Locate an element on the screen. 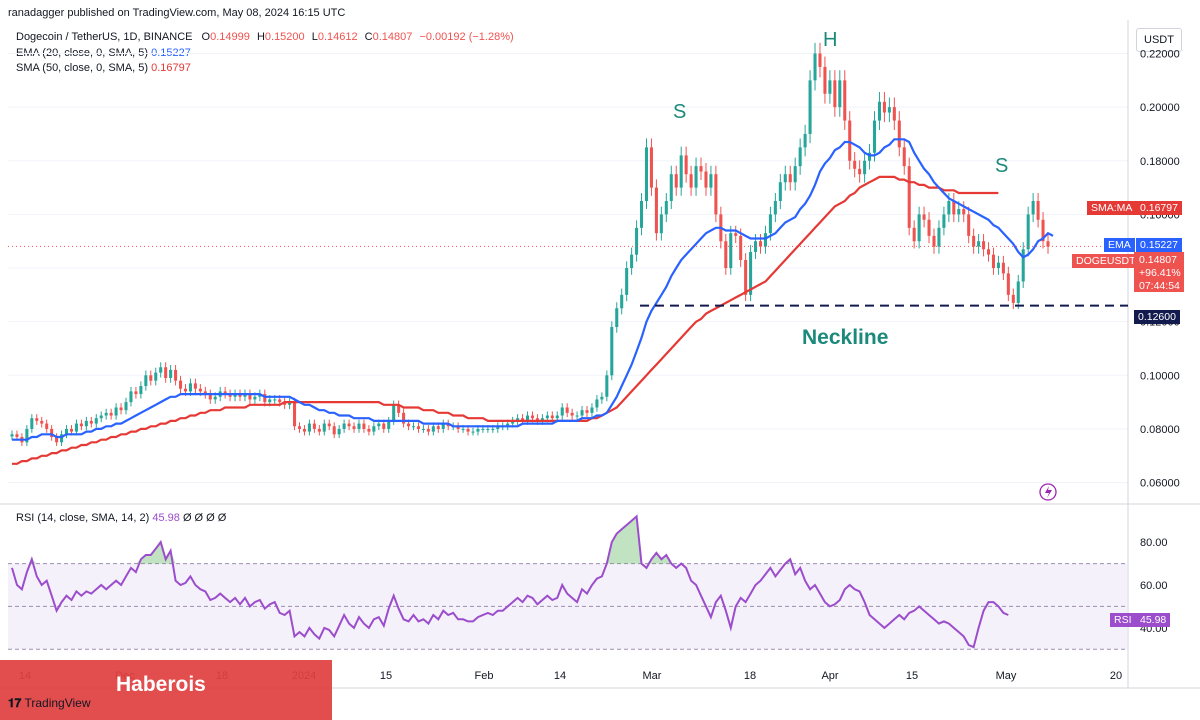  ema-legend-label: EMA (20, close, 0, SMA, 5) is located at coordinates (82, 53).